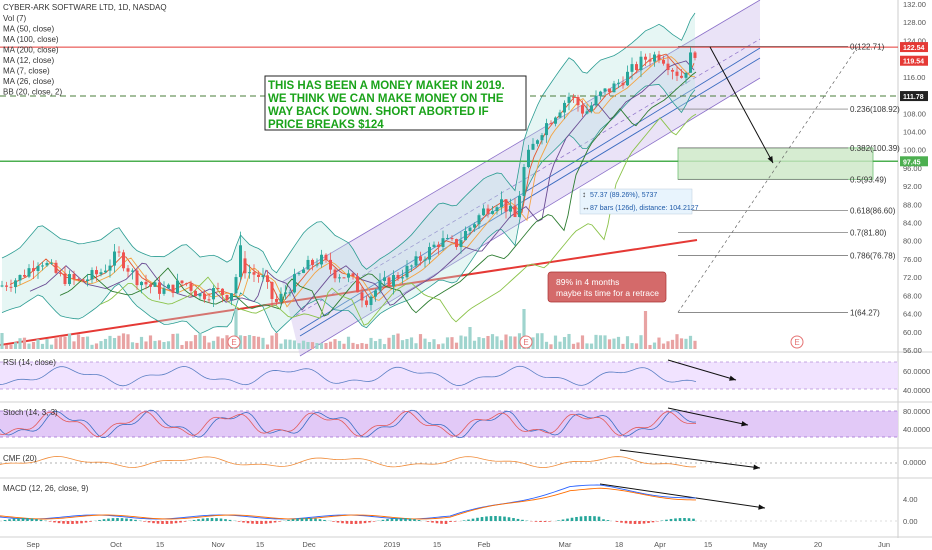  Describe the element at coordinates (741, 105) in the screenshot. I see `forecast-arrow` at that location.